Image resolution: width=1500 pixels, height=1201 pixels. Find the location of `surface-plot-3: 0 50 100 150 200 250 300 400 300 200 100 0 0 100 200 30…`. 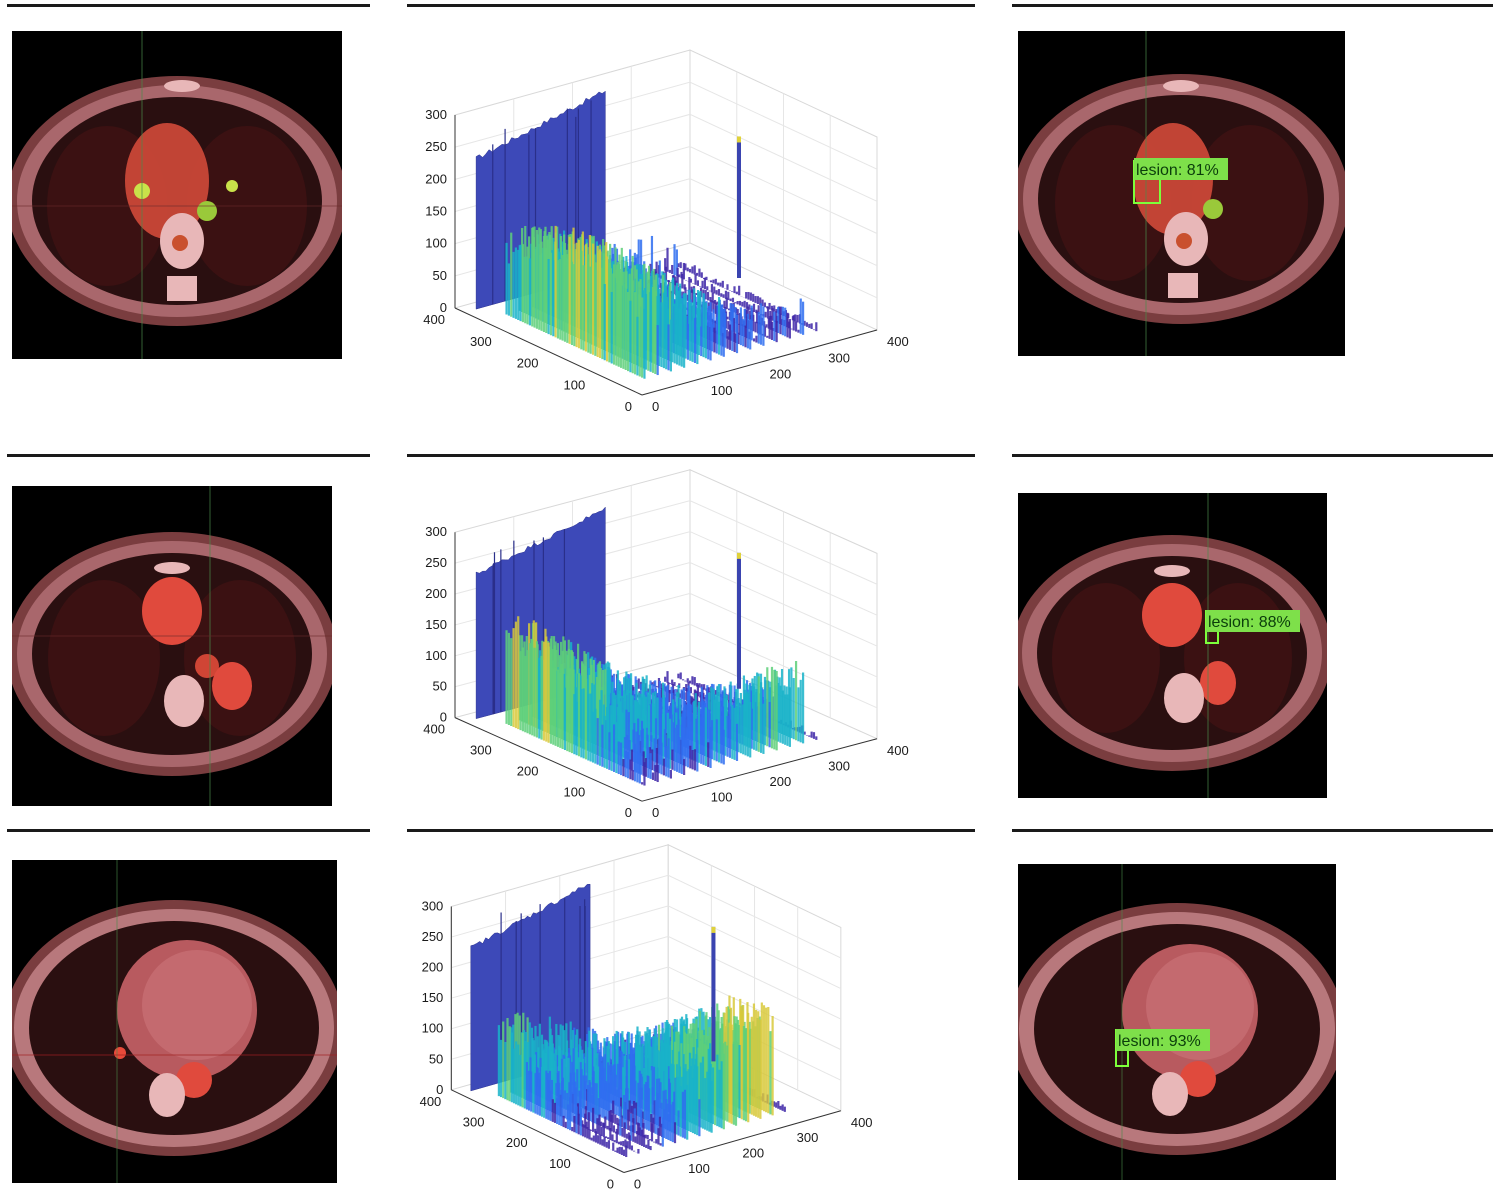

surface-plot-3: 0 50 100 150 200 250 300 400 300 200 100 0 0 100 200 30… is located at coordinates (647, 1020).